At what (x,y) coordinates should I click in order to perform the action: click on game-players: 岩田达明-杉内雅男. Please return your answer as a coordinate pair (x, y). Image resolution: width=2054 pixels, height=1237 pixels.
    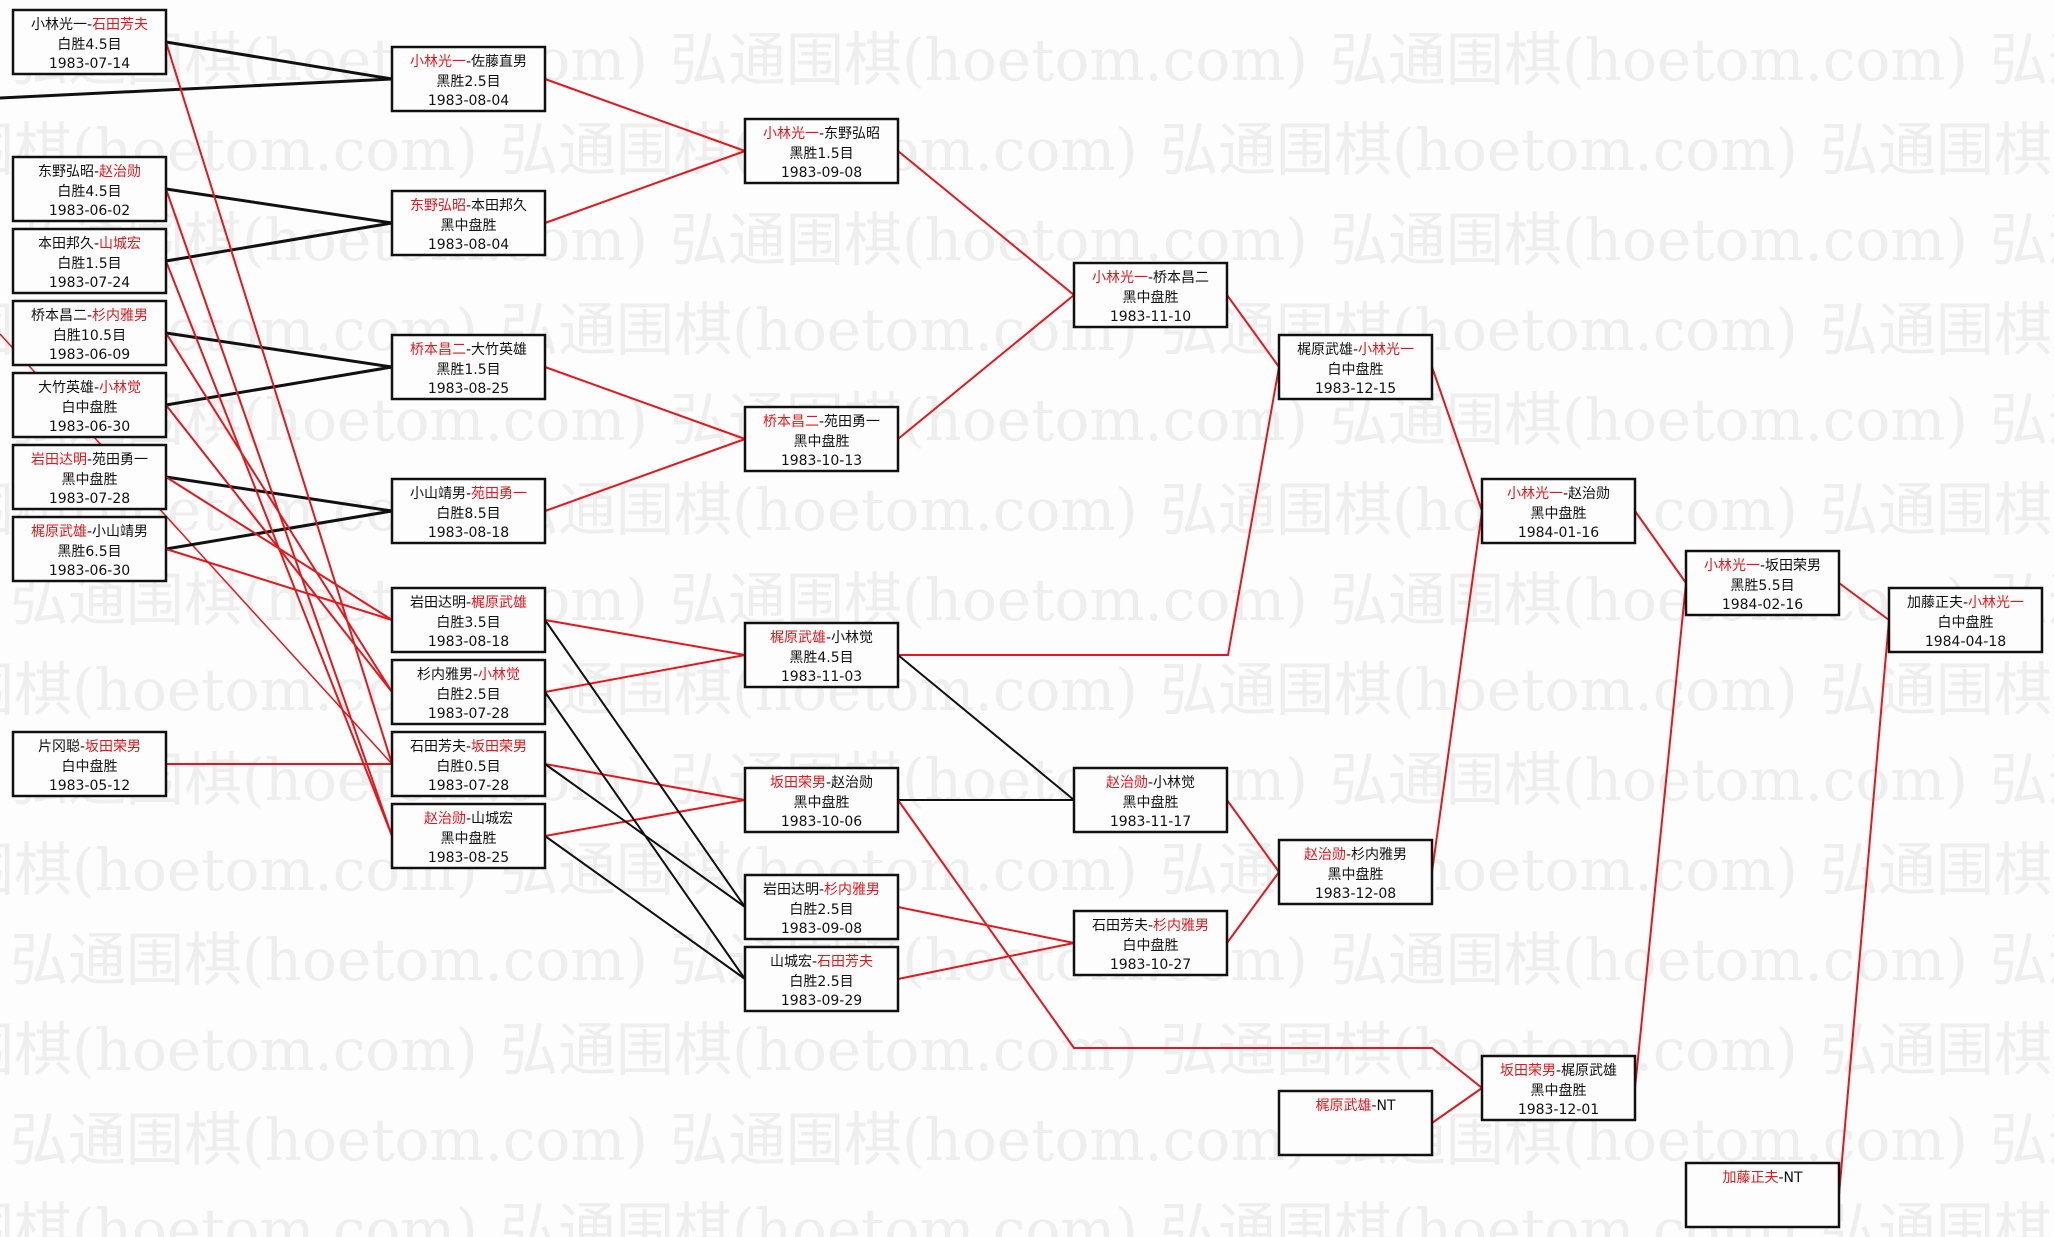
    Looking at the image, I should click on (821, 890).